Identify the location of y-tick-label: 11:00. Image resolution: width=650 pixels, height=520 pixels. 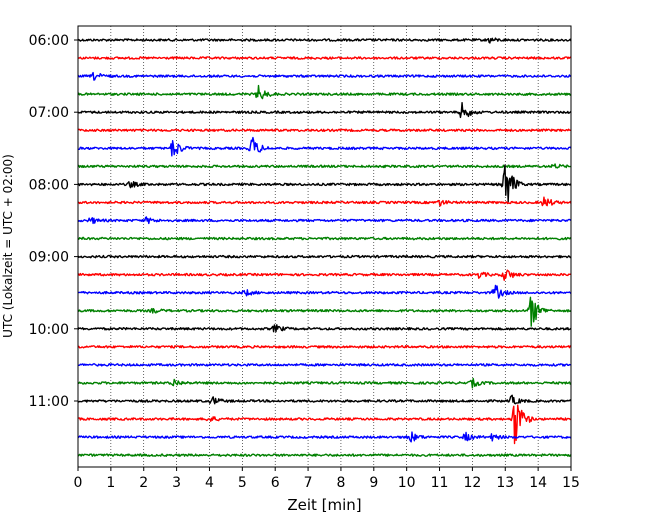
(49, 402).